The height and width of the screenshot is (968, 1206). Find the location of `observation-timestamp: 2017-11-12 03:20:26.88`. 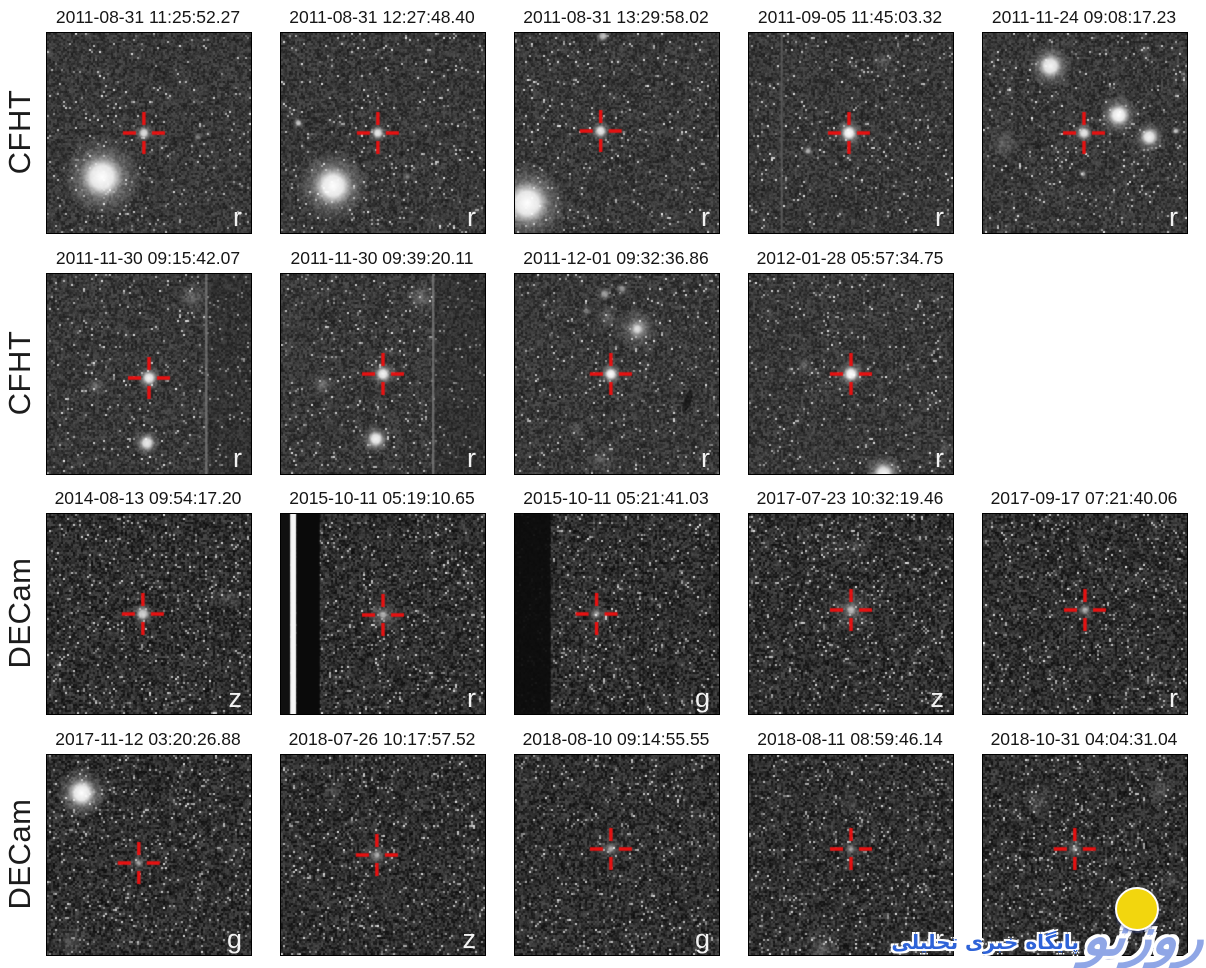

observation-timestamp: 2017-11-12 03:20:26.88 is located at coordinates (148, 739).